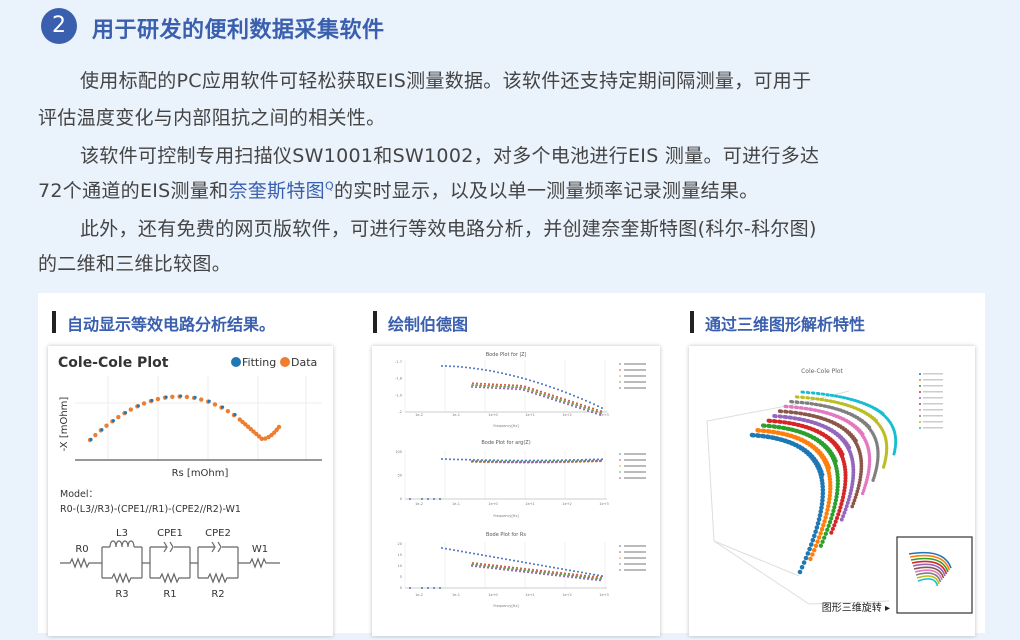 This screenshot has height=640, width=1020. Describe the element at coordinates (113, 363) in the screenshot. I see `chart-title: Cole-Cole Plot` at that location.